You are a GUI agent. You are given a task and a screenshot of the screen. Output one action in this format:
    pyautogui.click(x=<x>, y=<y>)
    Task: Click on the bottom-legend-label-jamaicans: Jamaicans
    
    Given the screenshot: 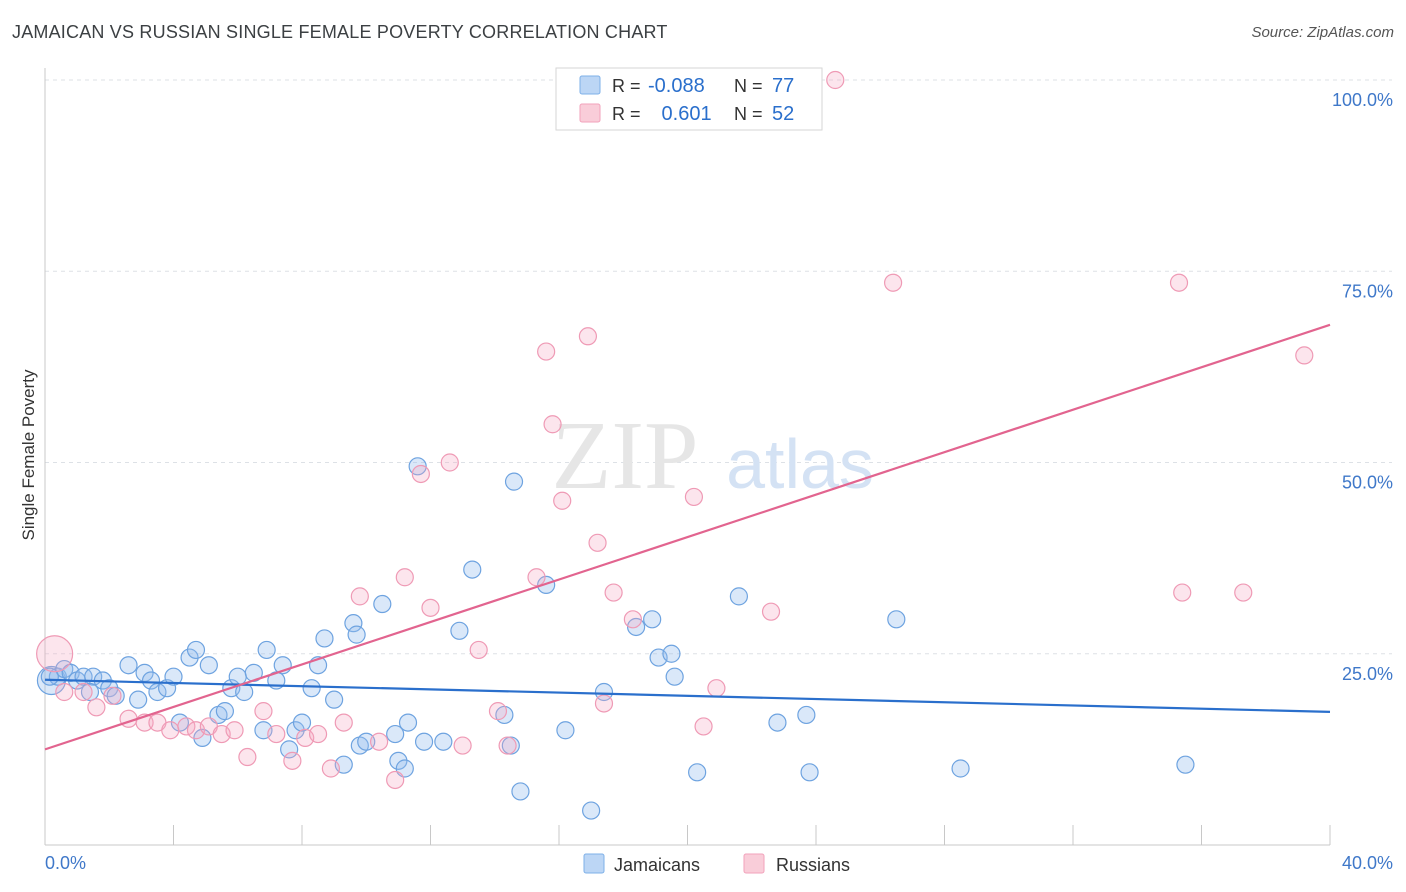 What is the action you would take?
    pyautogui.click(x=657, y=865)
    